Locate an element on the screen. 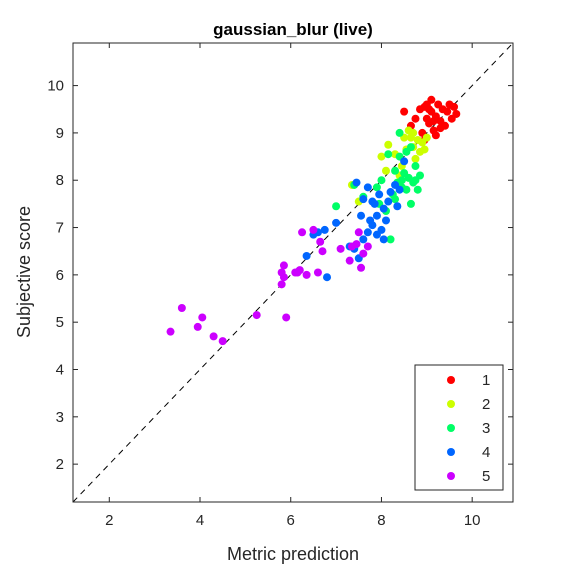  legend-label: 3 is located at coordinates (486, 428).